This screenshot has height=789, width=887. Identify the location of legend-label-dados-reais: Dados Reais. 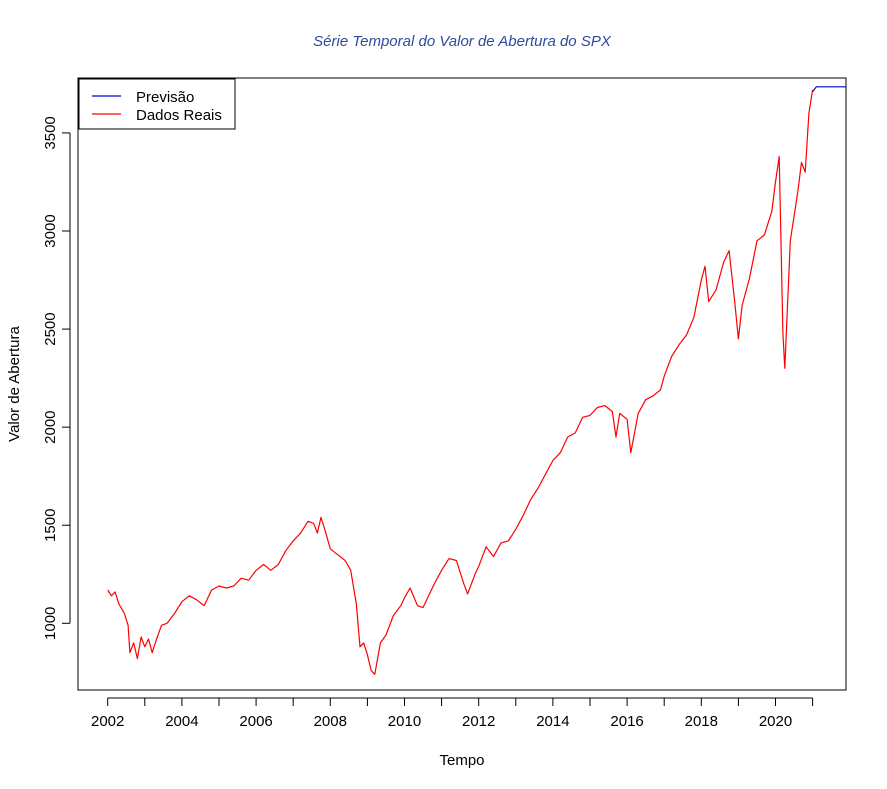
(179, 115).